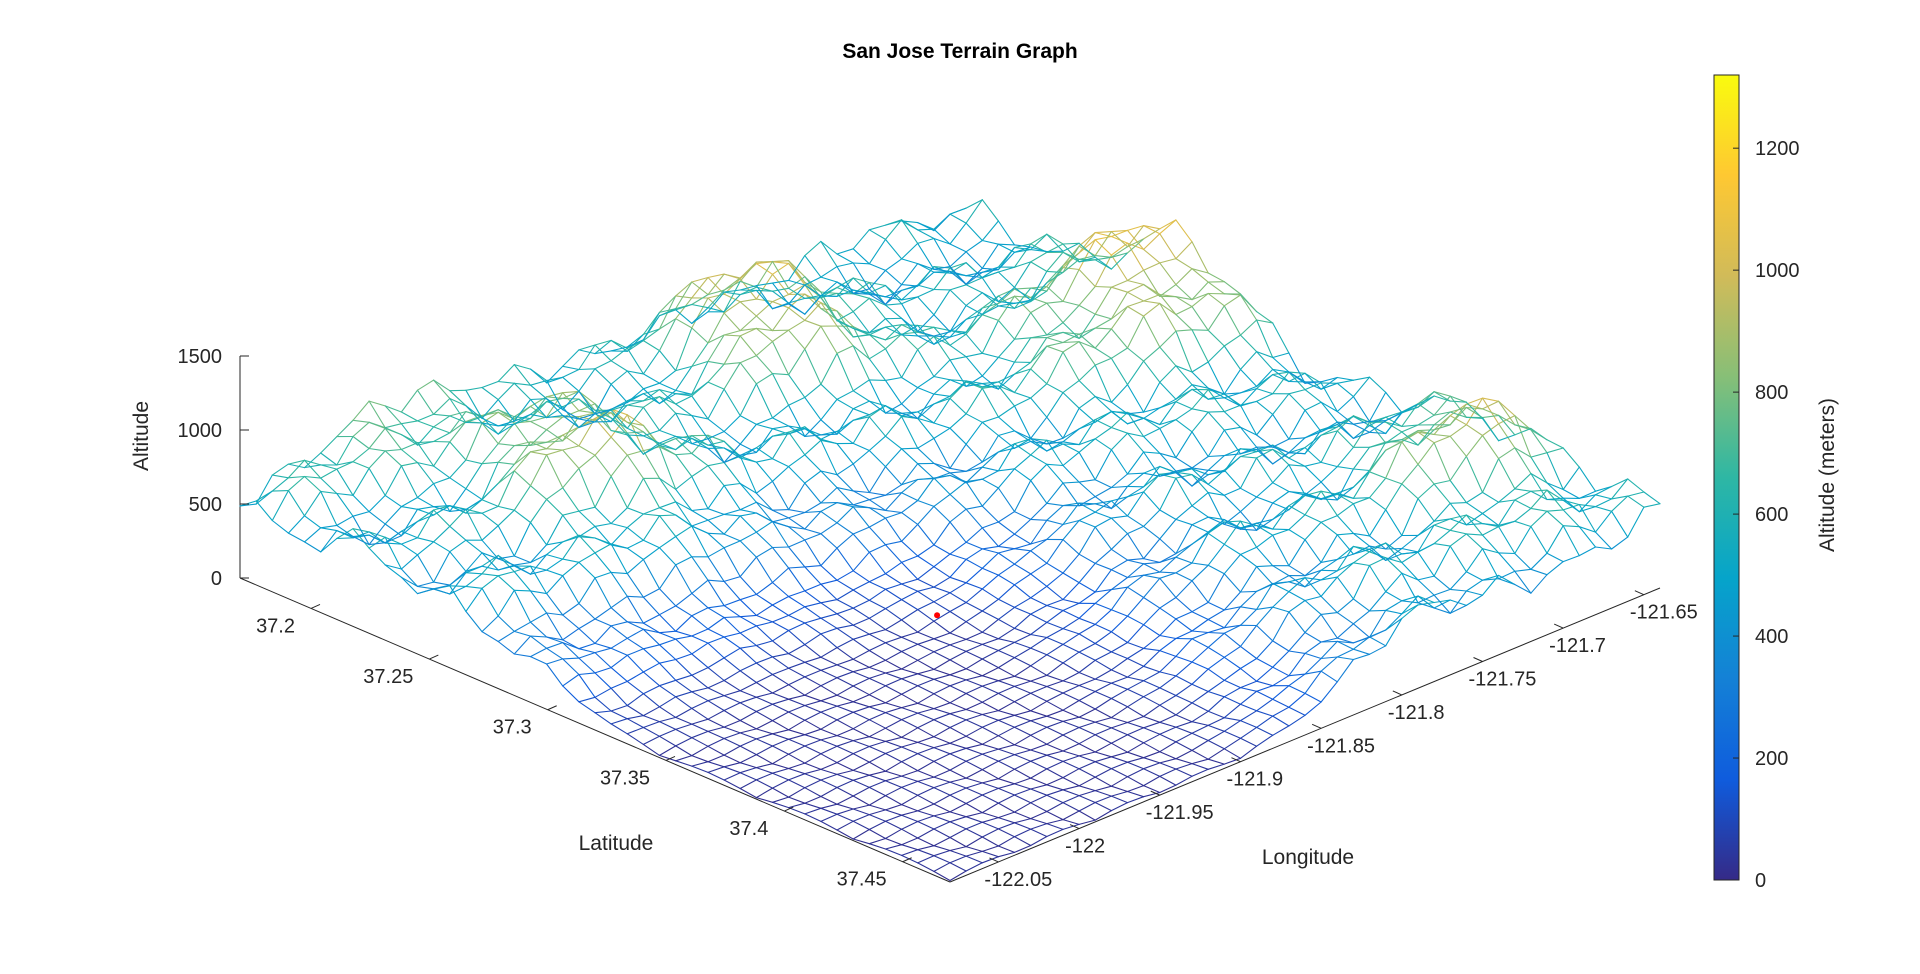 This screenshot has height=974, width=1920. What do you see at coordinates (552, 708) in the screenshot?
I see `latitude-tick` at bounding box center [552, 708].